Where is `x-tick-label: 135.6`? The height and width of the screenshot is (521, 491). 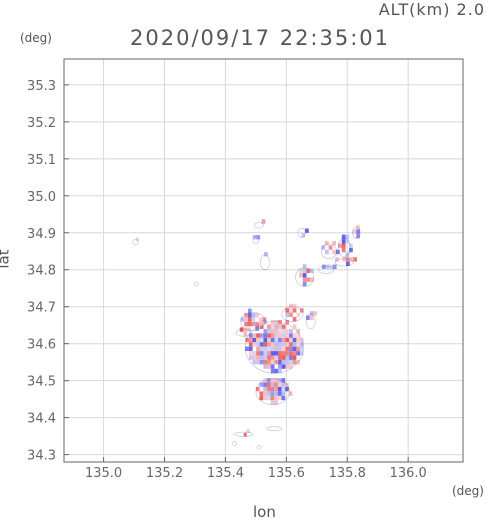
x-tick-label: 135.6 is located at coordinates (286, 473).